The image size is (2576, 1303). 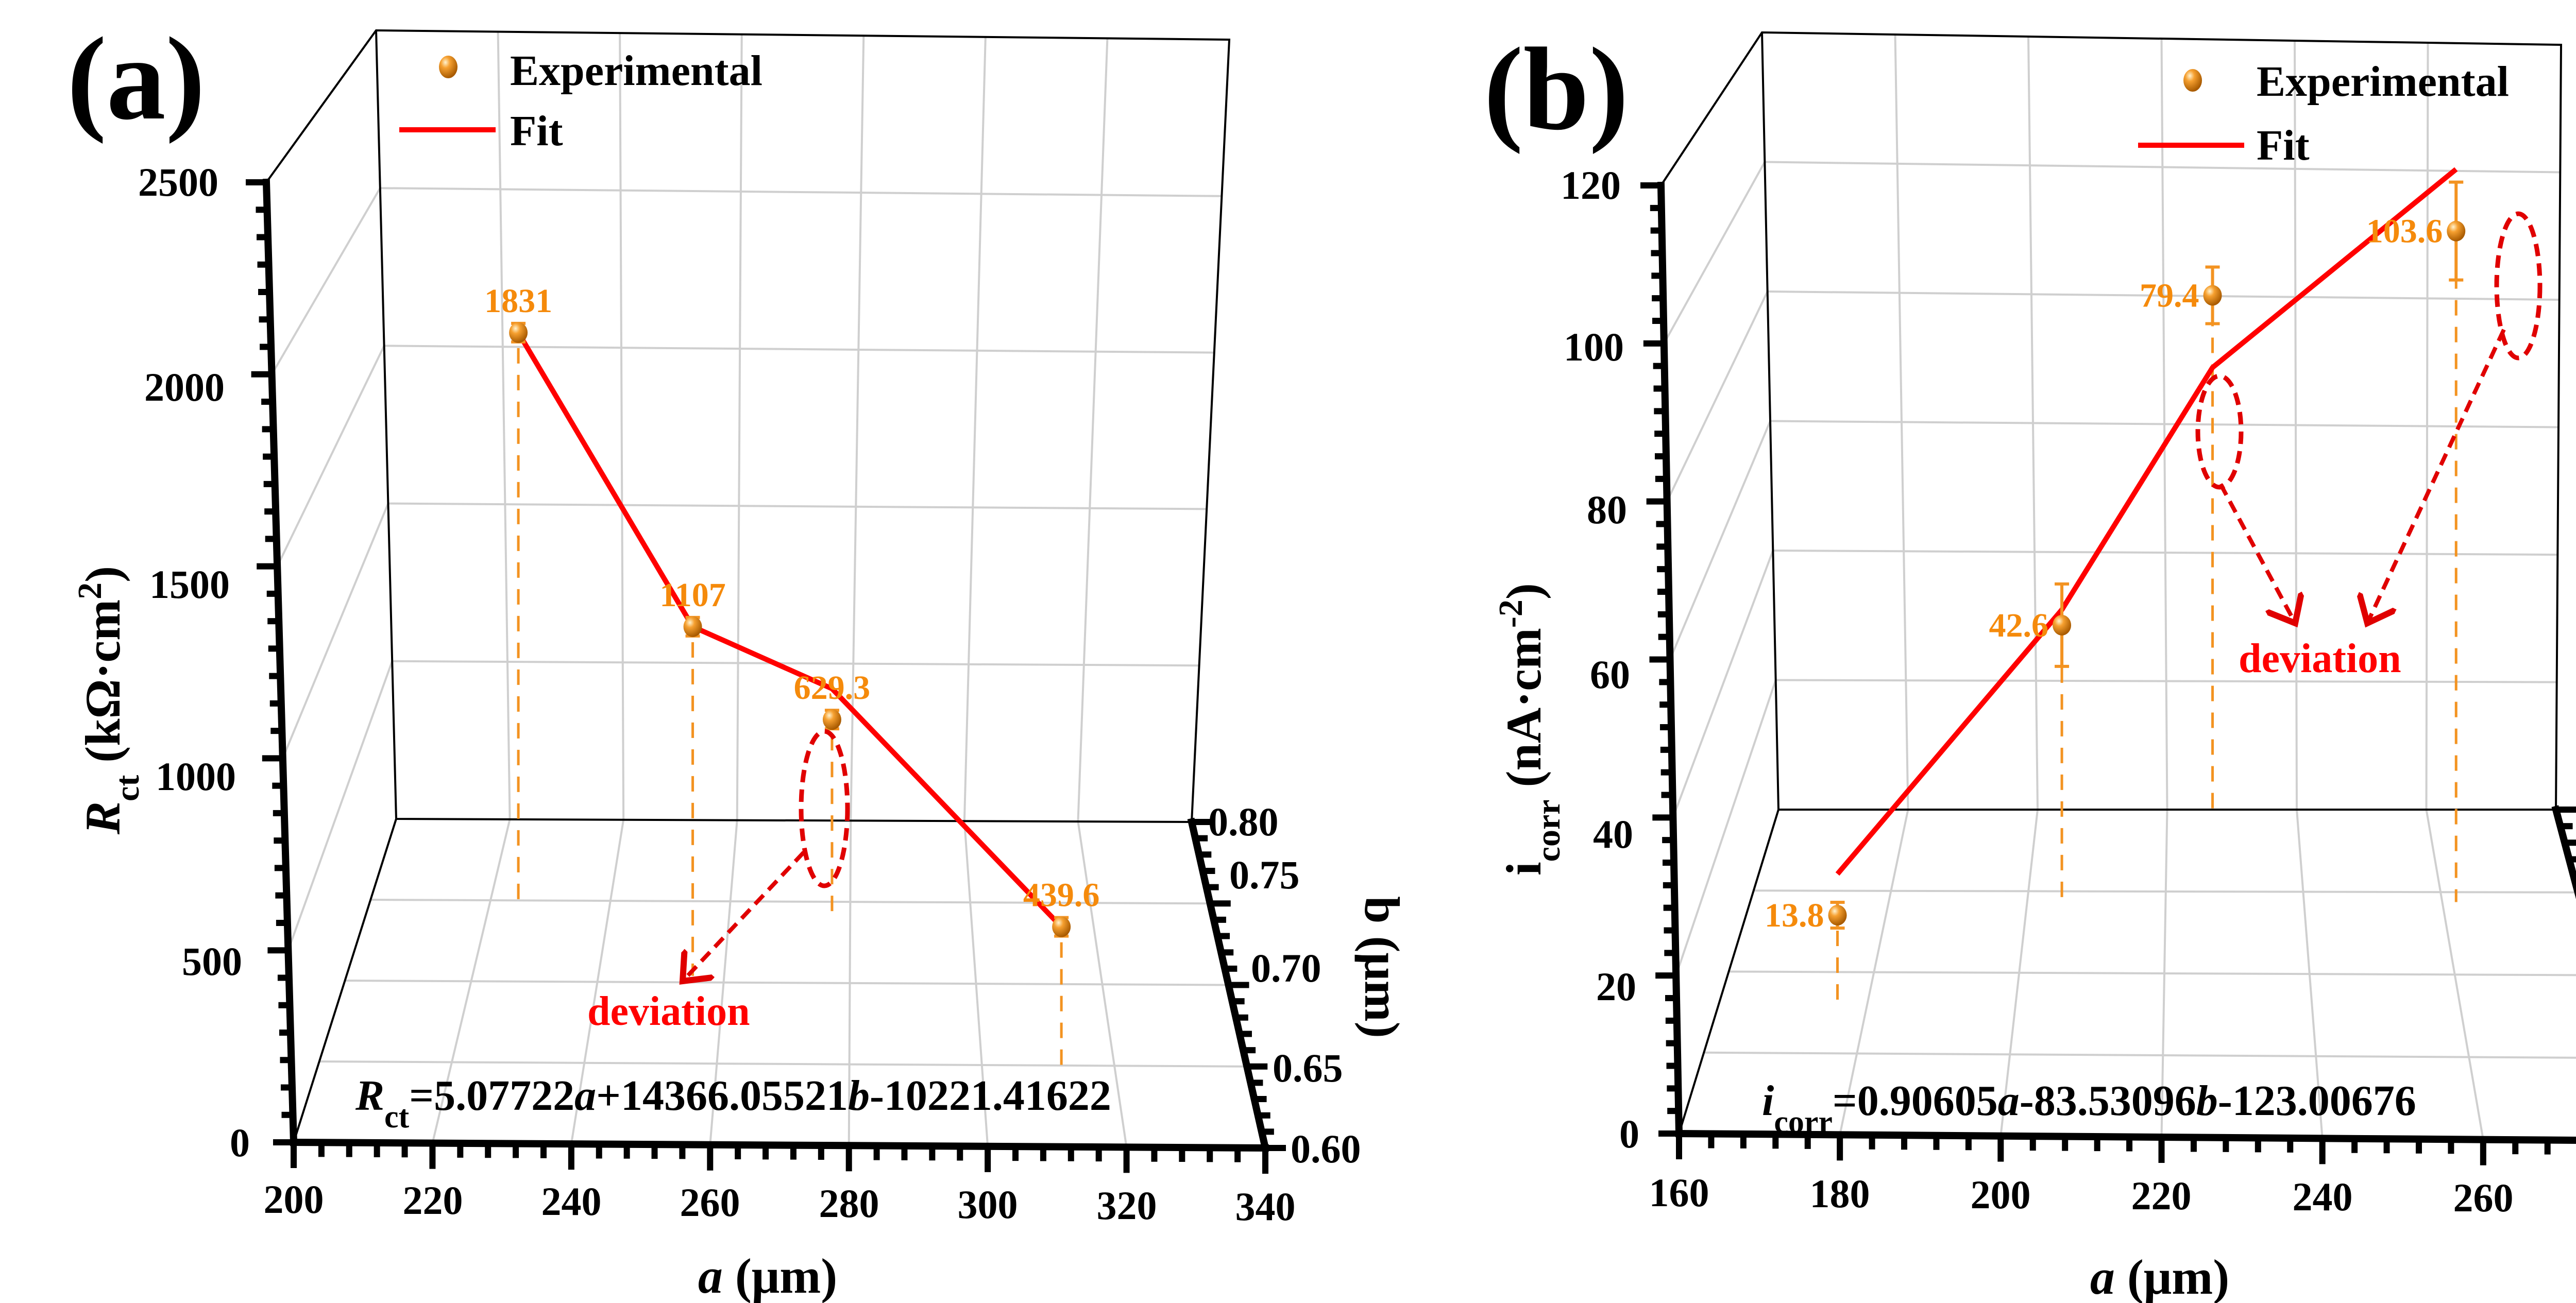 I want to click on panel-b-y-axis-label: icorr (nA·cm-2), so click(x=1529, y=729).